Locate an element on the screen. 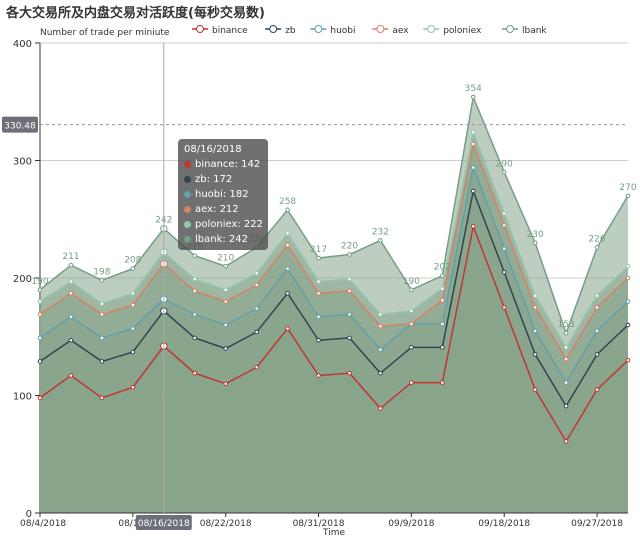 The width and height of the screenshot is (640, 541). data-label: 230 is located at coordinates (535, 235).